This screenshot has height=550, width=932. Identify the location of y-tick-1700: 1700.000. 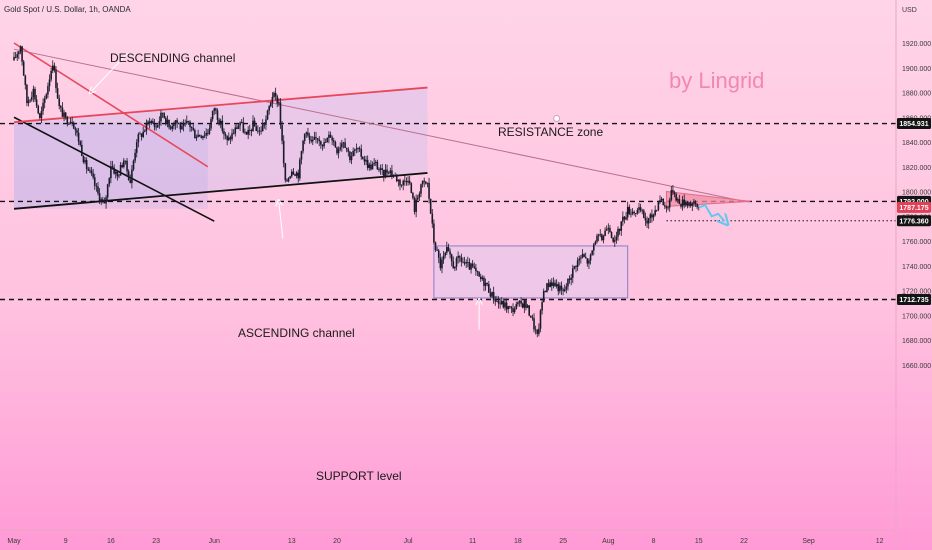
(916, 316).